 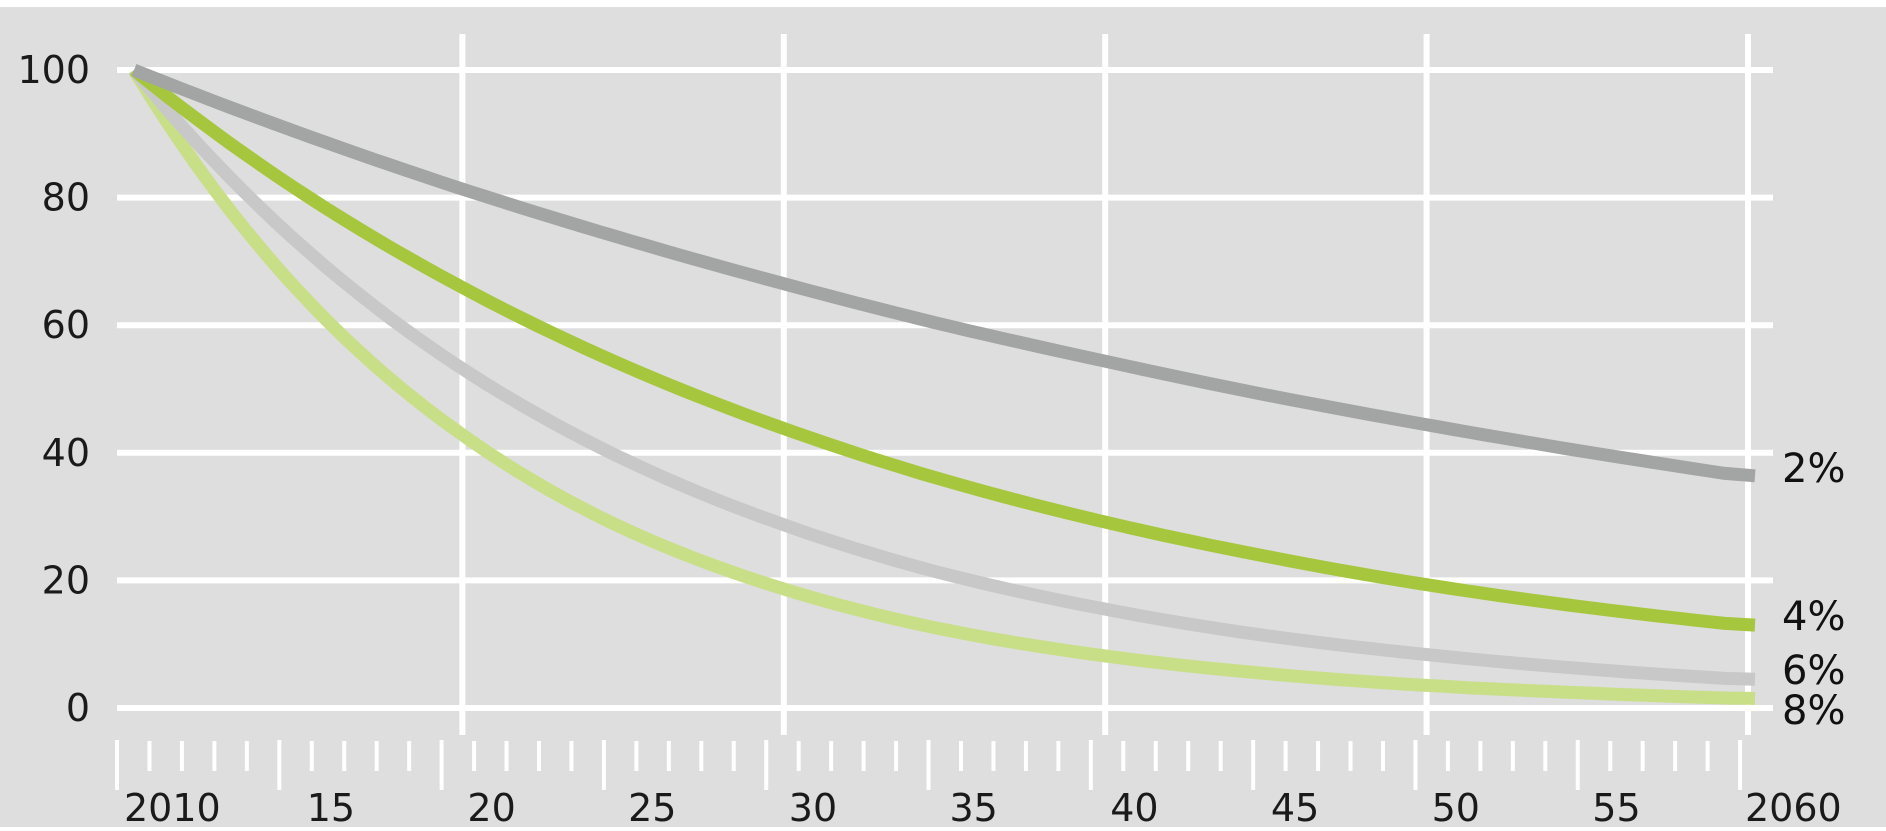 What do you see at coordinates (66, 453) in the screenshot?
I see `y-tick-label-40: 40` at bounding box center [66, 453].